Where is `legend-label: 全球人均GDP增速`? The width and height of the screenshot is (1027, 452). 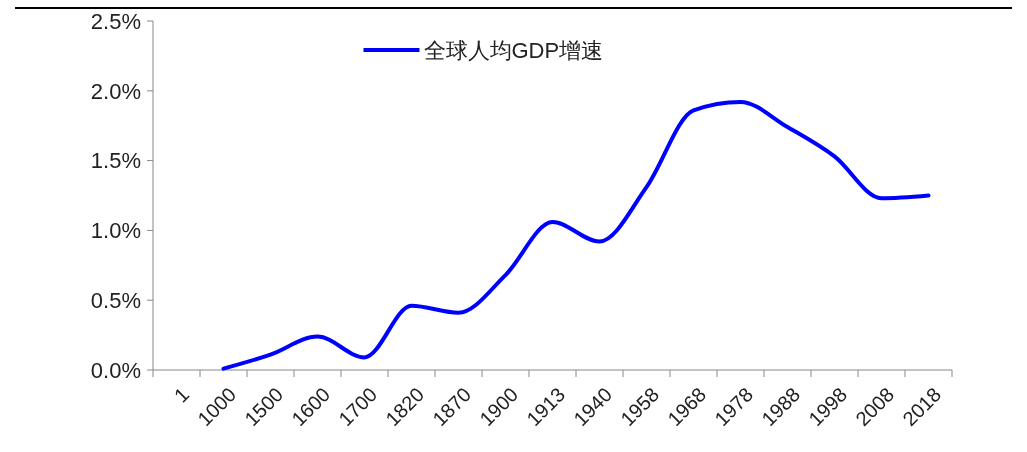 legend-label: 全球人均GDP增速 is located at coordinates (513, 50).